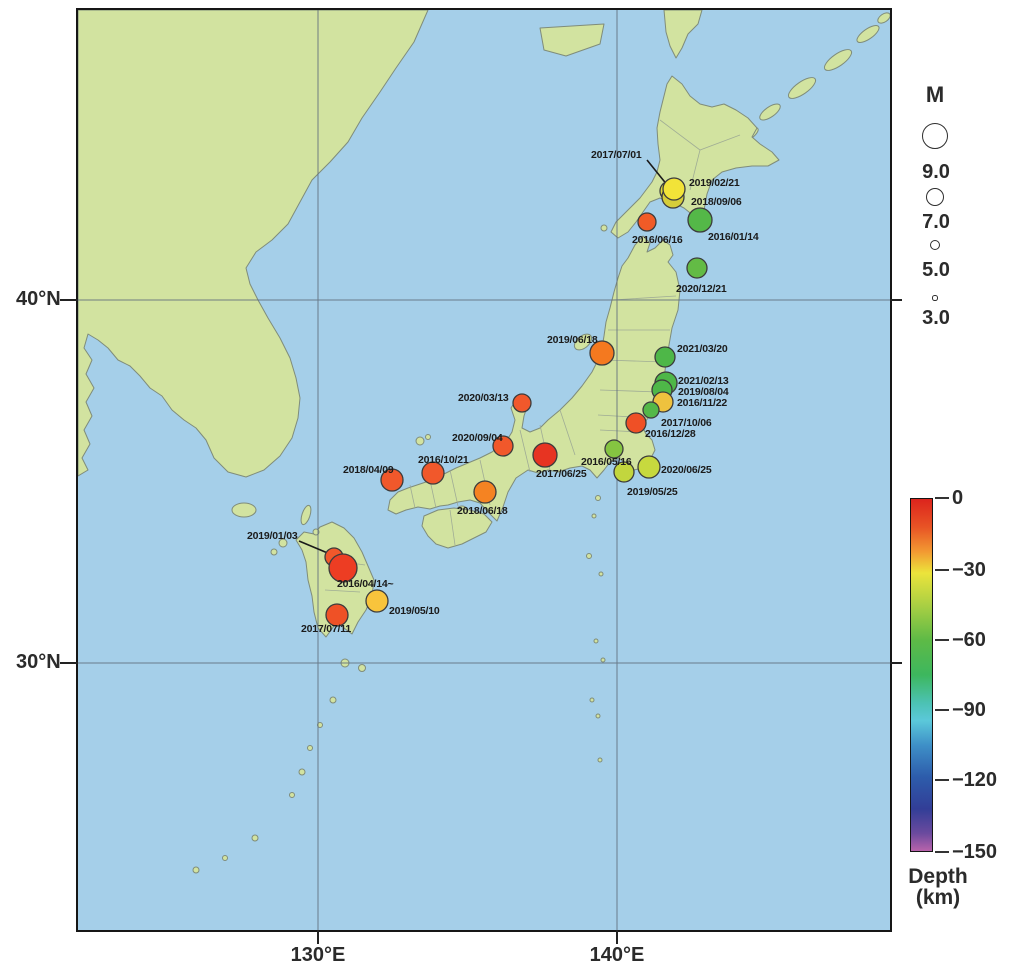 This screenshot has height=975, width=1024. I want to click on jeju-island, so click(244, 510).